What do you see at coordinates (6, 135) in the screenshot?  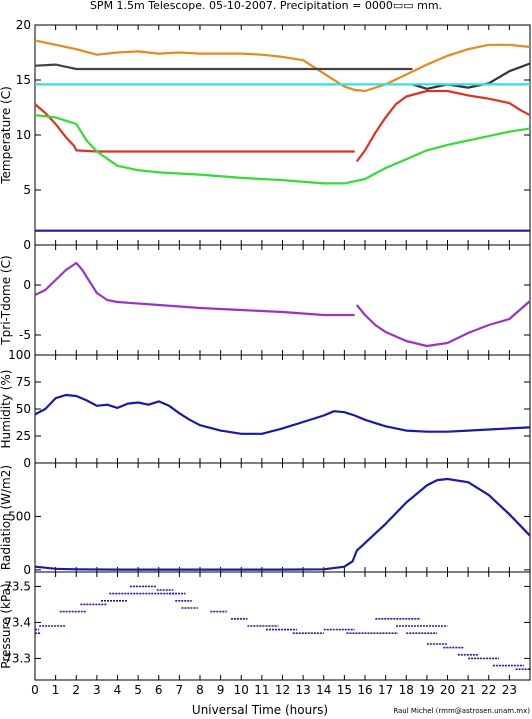 I see `y-axis-label: Temperature (C)` at bounding box center [6, 135].